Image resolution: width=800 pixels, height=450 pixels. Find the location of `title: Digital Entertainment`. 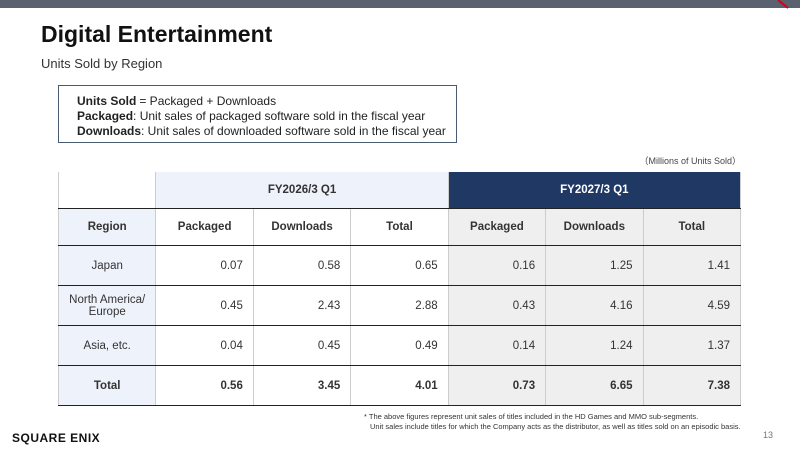

title: Digital Entertainment is located at coordinates (157, 34).